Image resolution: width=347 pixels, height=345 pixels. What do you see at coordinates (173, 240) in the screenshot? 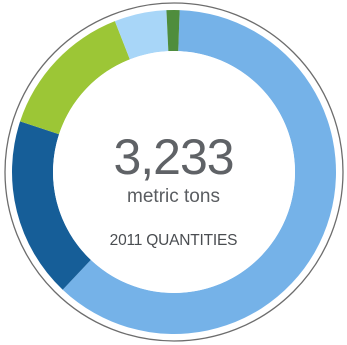
I see `chart-caption: 2011 QUANTITIES` at bounding box center [173, 240].